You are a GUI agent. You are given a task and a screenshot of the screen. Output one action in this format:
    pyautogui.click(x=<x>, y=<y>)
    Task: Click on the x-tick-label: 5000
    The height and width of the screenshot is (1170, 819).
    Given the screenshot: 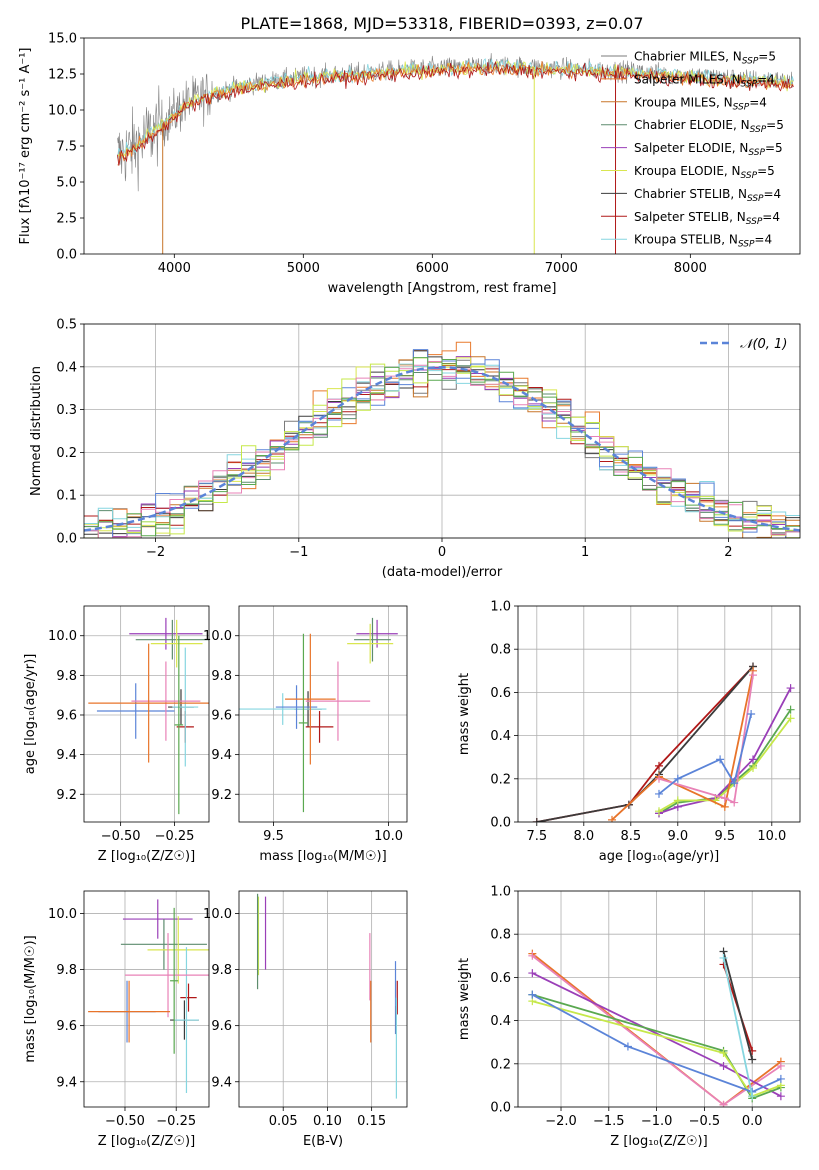 What is the action you would take?
    pyautogui.click(x=303, y=268)
    